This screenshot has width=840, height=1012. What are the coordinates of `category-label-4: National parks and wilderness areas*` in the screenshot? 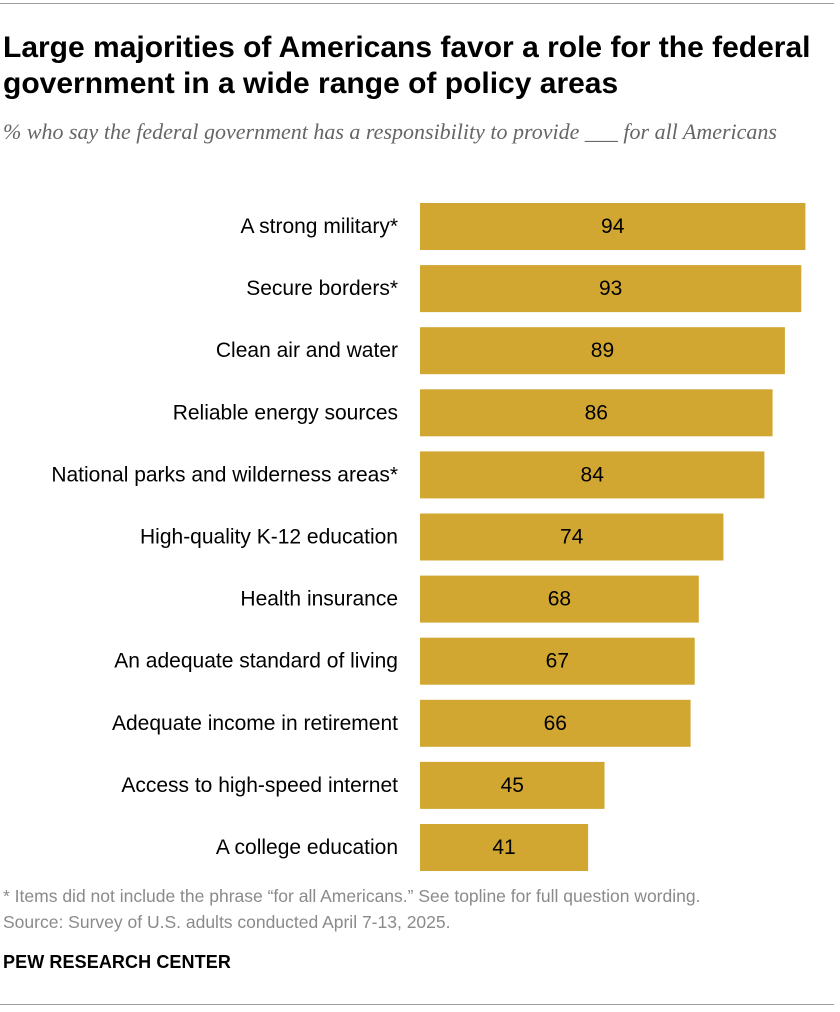 It's located at (224, 474).